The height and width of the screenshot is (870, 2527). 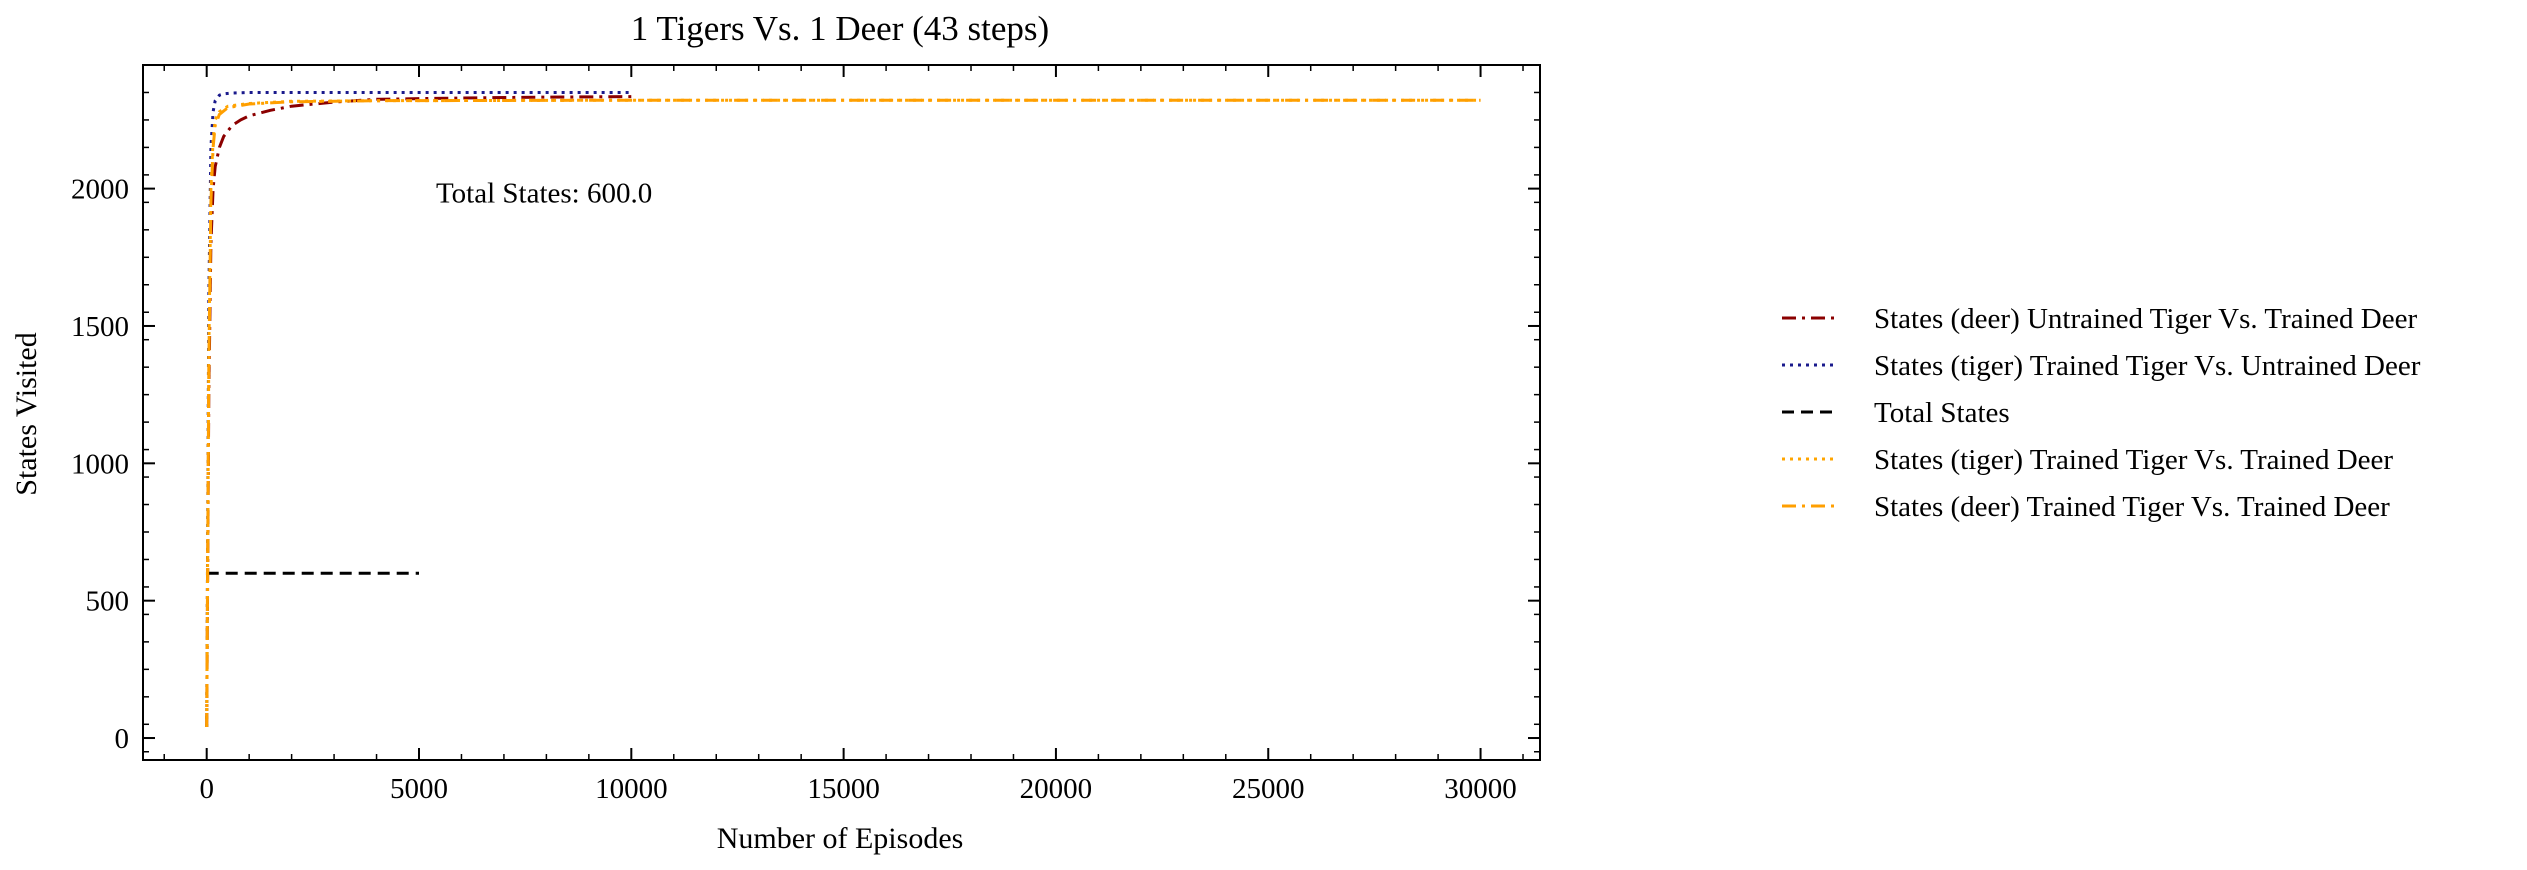 I want to click on x-tick-label: 25000, so click(x=1268, y=789).